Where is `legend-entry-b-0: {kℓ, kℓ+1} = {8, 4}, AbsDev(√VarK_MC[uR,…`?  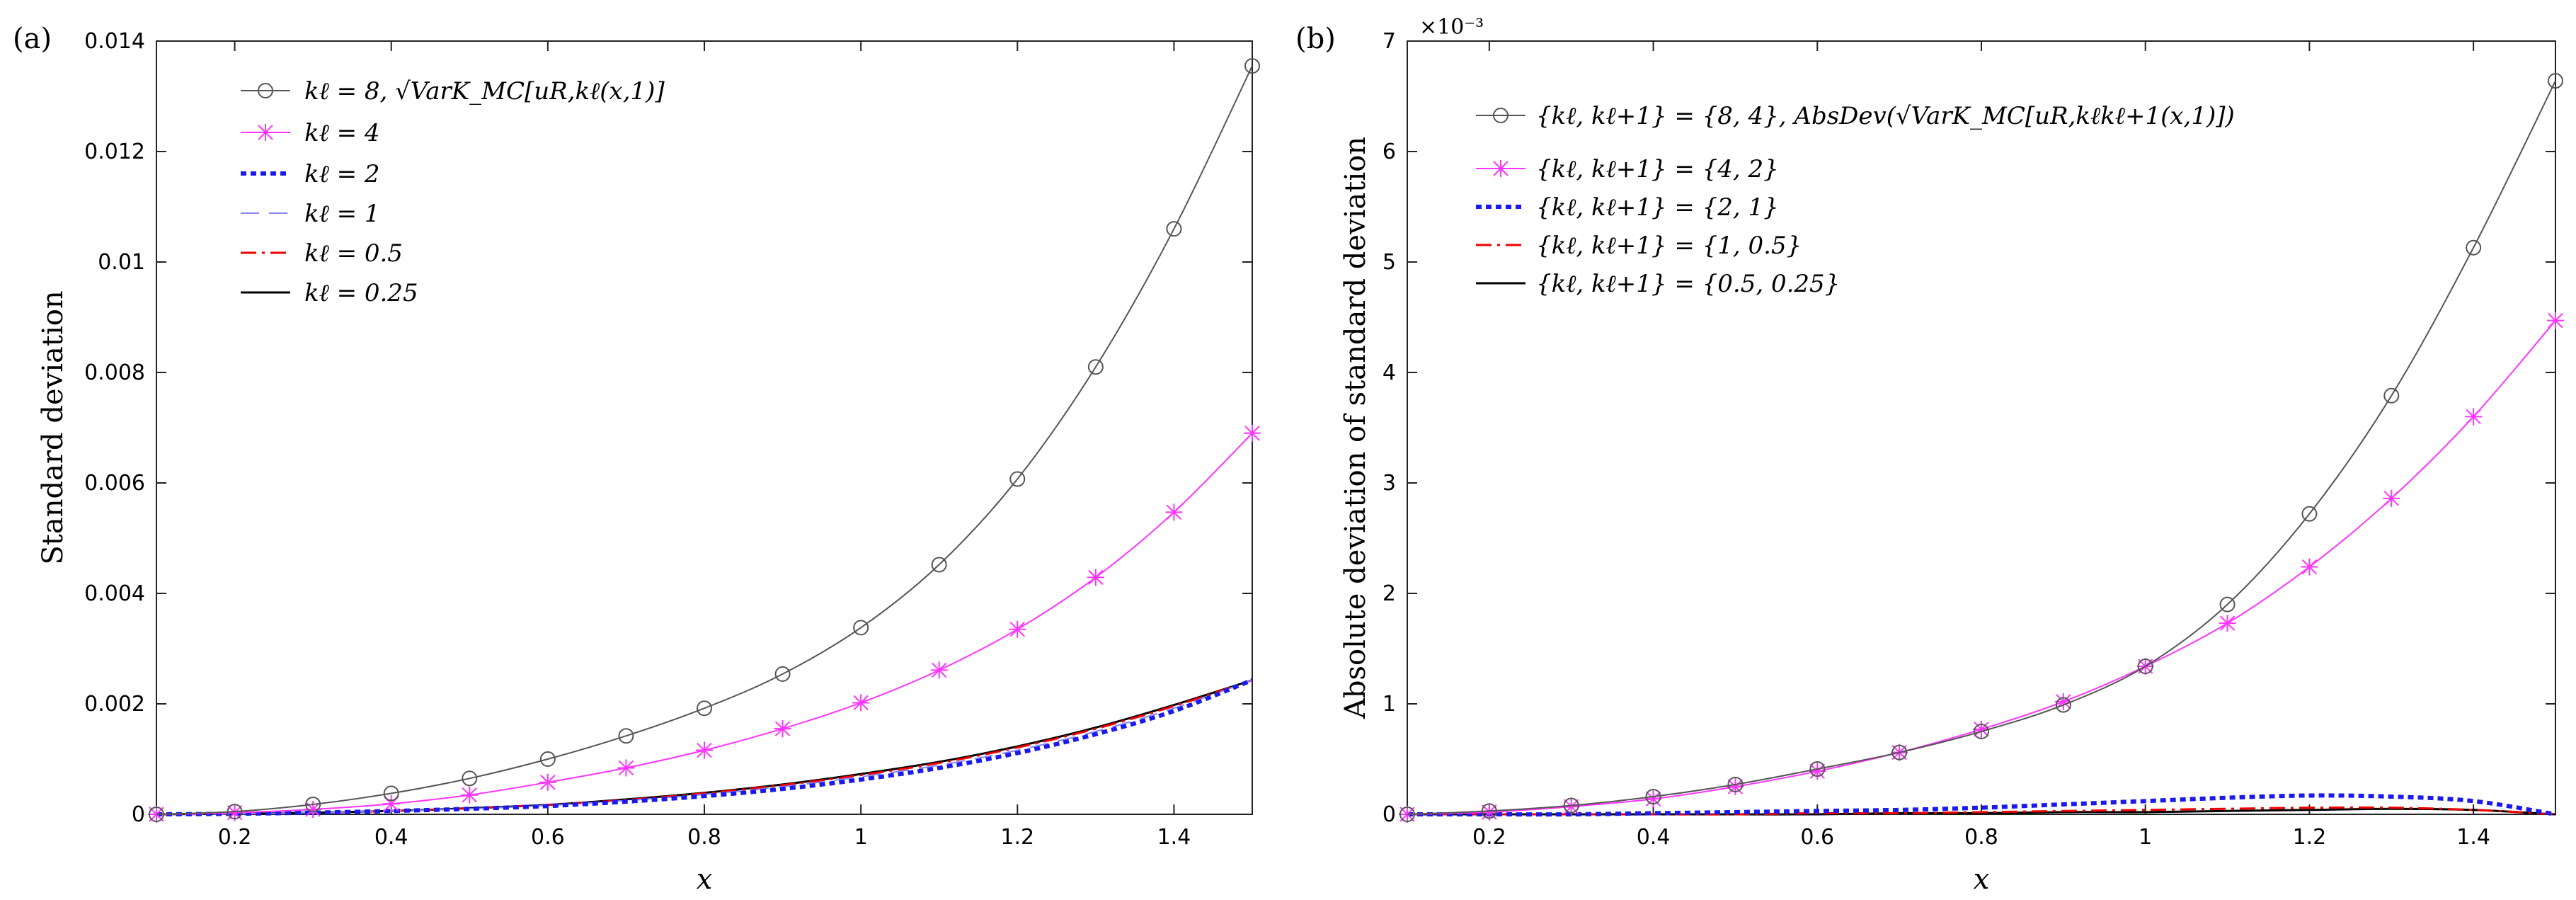
legend-entry-b-0: {kℓ, kℓ+1} = {8, 4}, AbsDev(√VarK_MC[uR,… is located at coordinates (1855, 116).